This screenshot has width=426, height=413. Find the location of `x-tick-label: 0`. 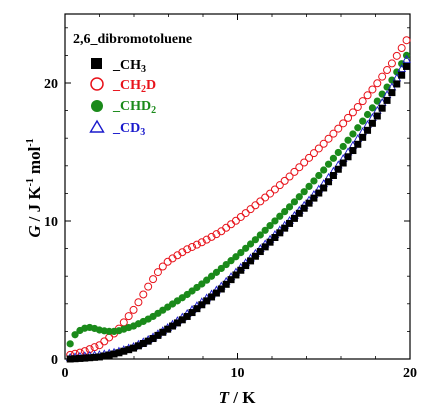

x-tick-label: 0 is located at coordinates (65, 373).